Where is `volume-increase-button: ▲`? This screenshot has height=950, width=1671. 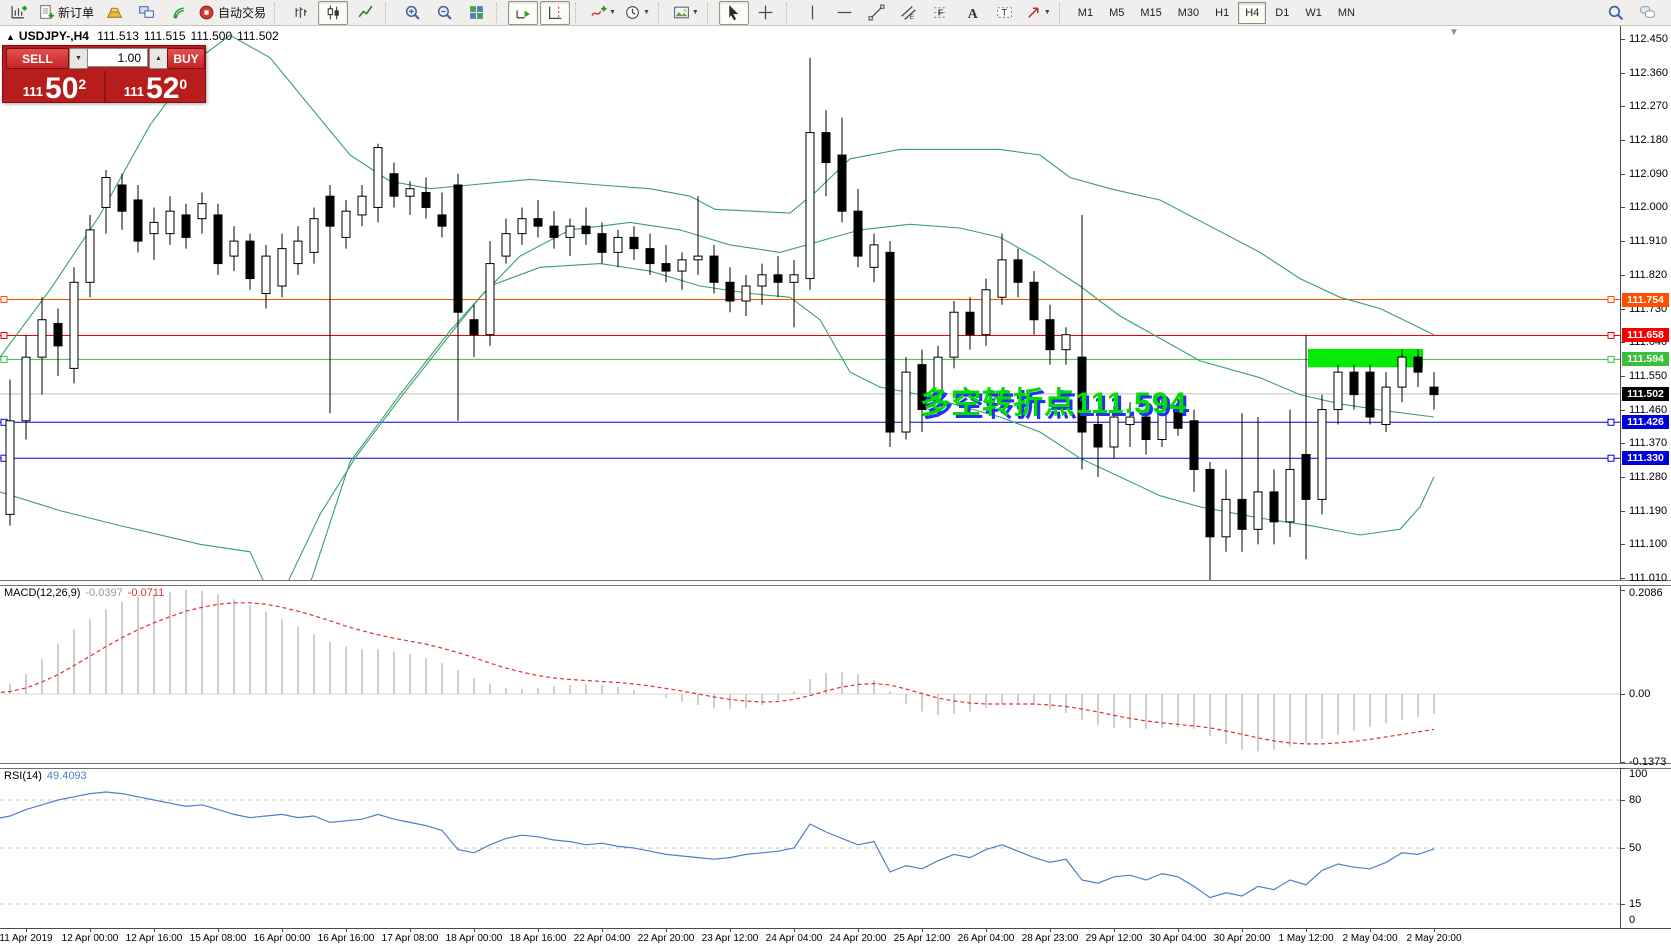
volume-increase-button: ▲ is located at coordinates (158, 58).